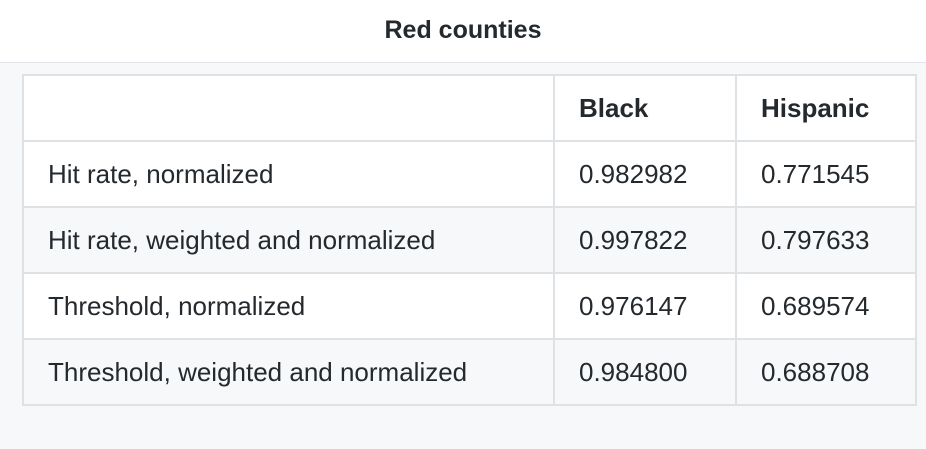  Describe the element at coordinates (645, 306) in the screenshot. I see `cell-black: 0.976147` at that location.